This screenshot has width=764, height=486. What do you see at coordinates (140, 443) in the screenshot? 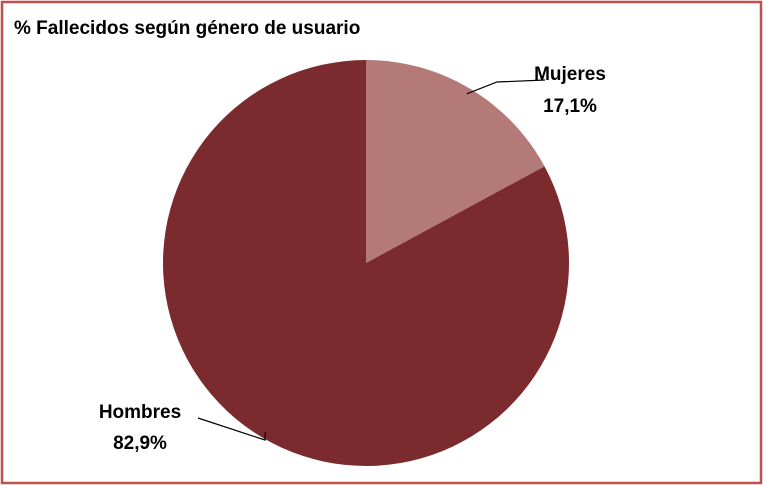
I see `value-label: 82,9%` at bounding box center [140, 443].